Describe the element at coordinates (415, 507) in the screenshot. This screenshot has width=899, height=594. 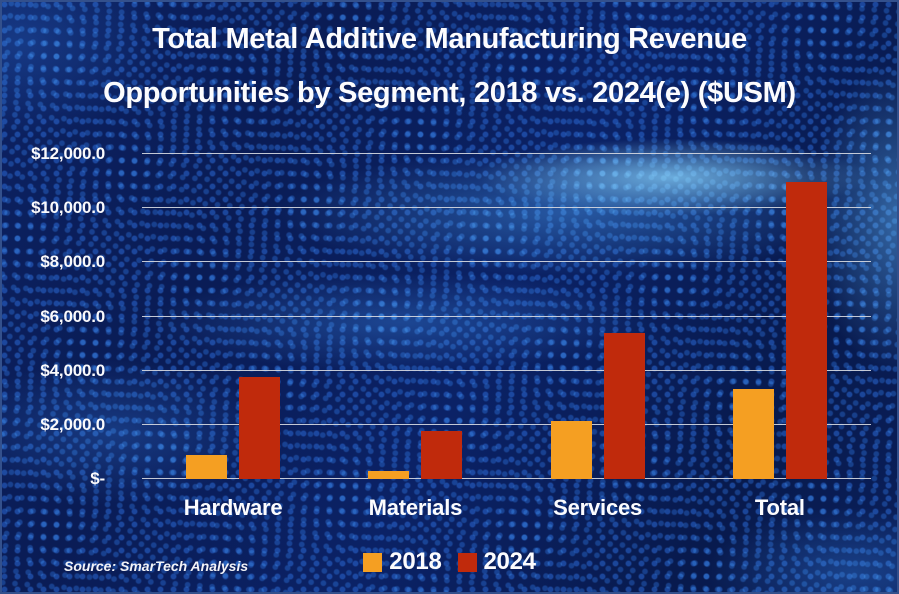
I see `x-axis-category-label-materials: Materials` at that location.